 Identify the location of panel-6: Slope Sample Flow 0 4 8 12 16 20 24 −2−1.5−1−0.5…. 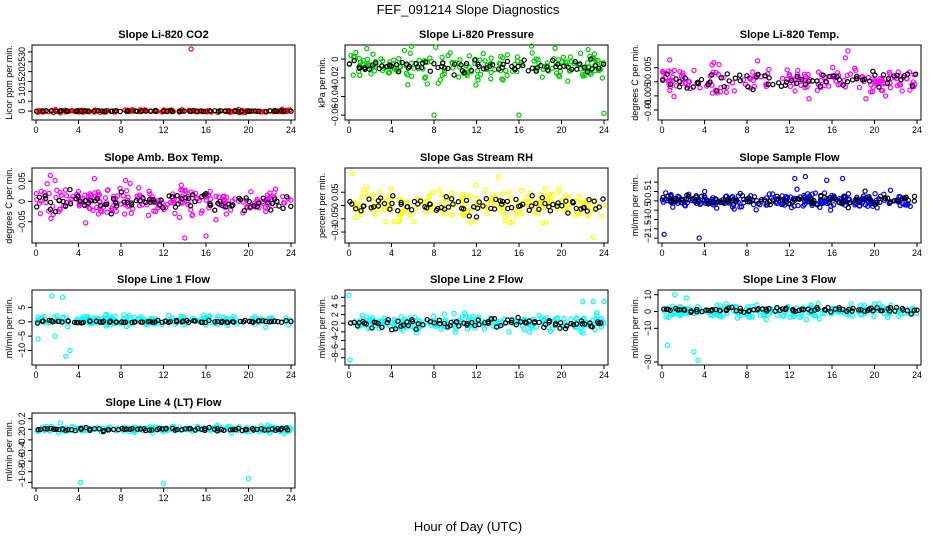
(776, 205).